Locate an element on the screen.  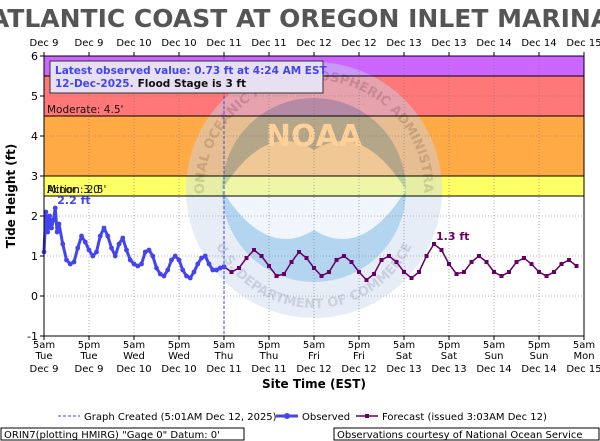
band-label-minor: Minor: 3.0' is located at coordinates (75, 190).